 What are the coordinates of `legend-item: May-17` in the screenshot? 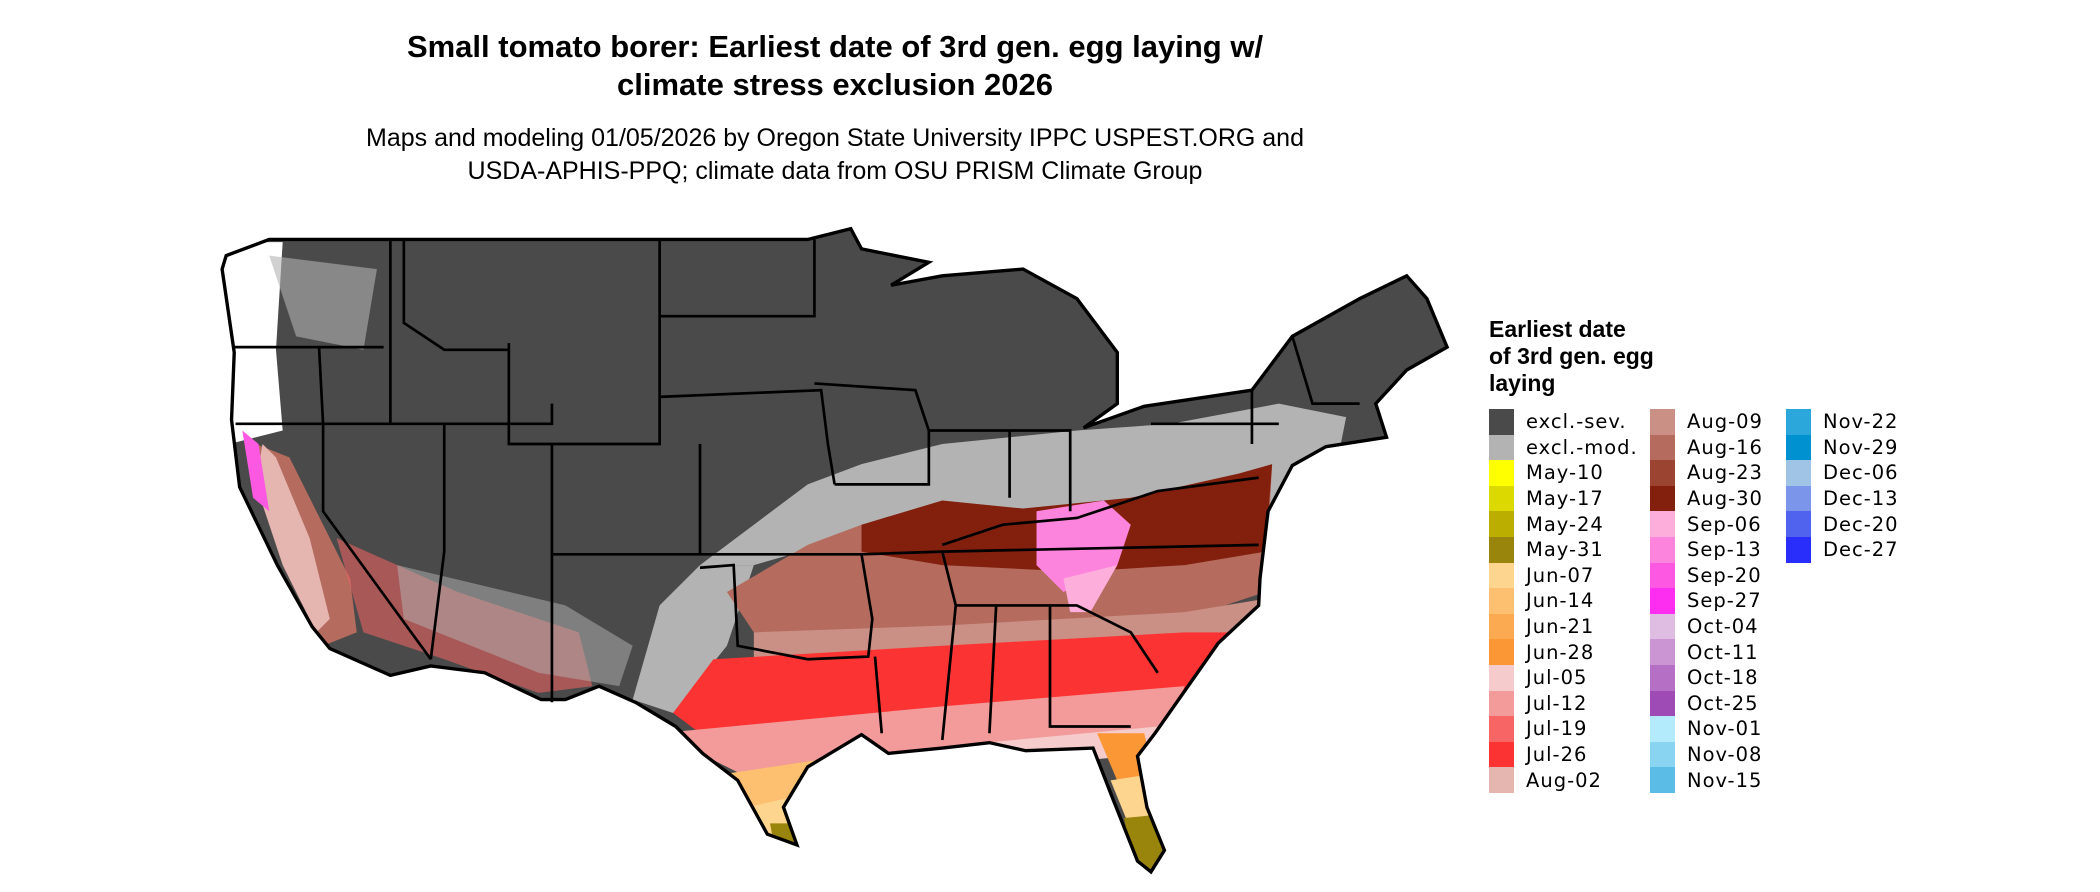 It's located at (1563, 498).